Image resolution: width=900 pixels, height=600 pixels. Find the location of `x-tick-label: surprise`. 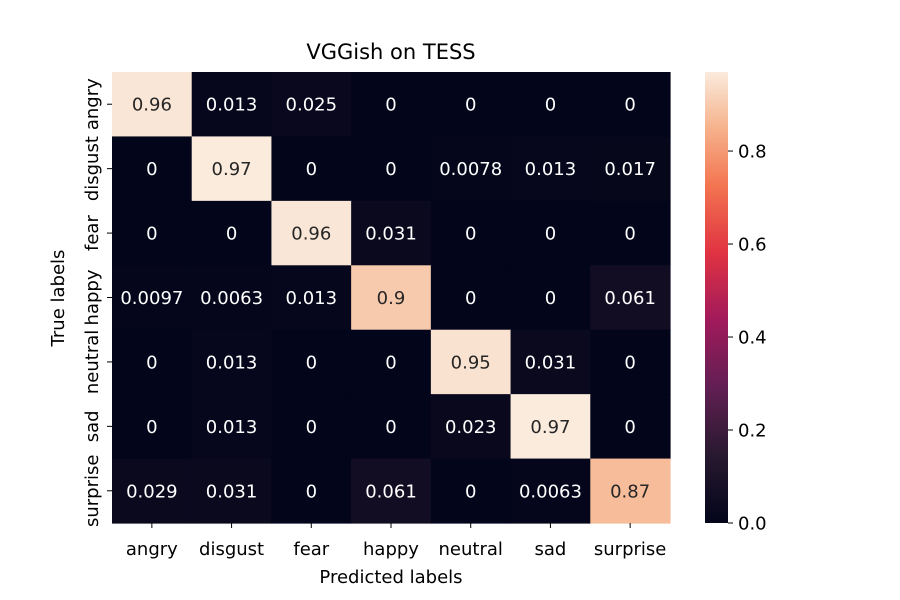

x-tick-label: surprise is located at coordinates (630, 549).